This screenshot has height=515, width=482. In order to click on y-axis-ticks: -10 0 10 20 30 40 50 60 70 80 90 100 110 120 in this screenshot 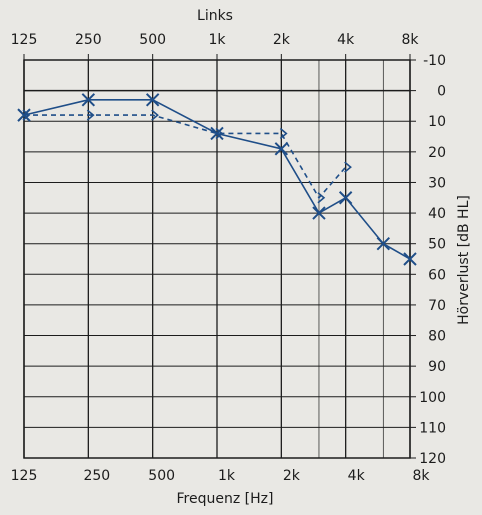, I will do `click(428, 260)`.